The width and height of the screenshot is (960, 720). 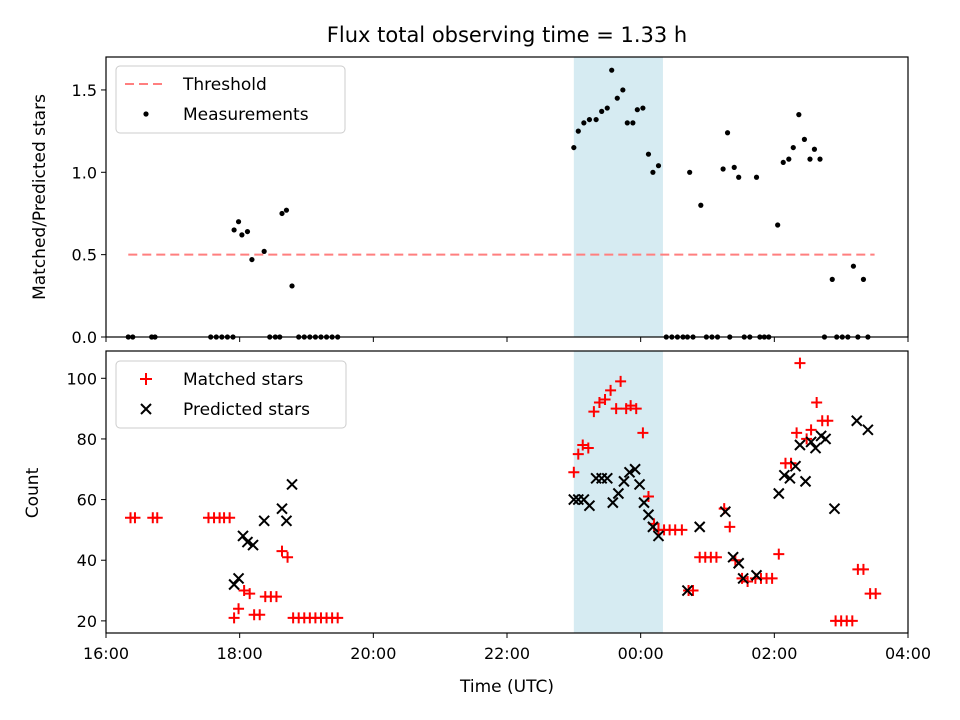 I want to click on top-y-tick-label: 1.5, so click(x=84, y=90).